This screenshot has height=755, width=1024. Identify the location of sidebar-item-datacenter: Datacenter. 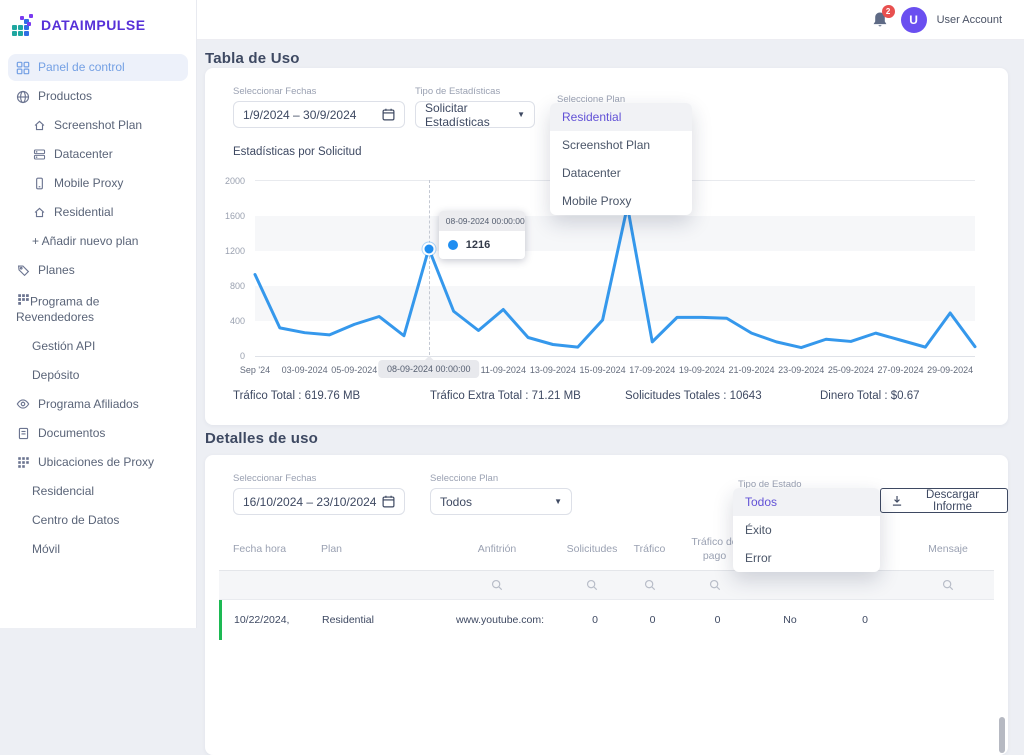
(98, 154).